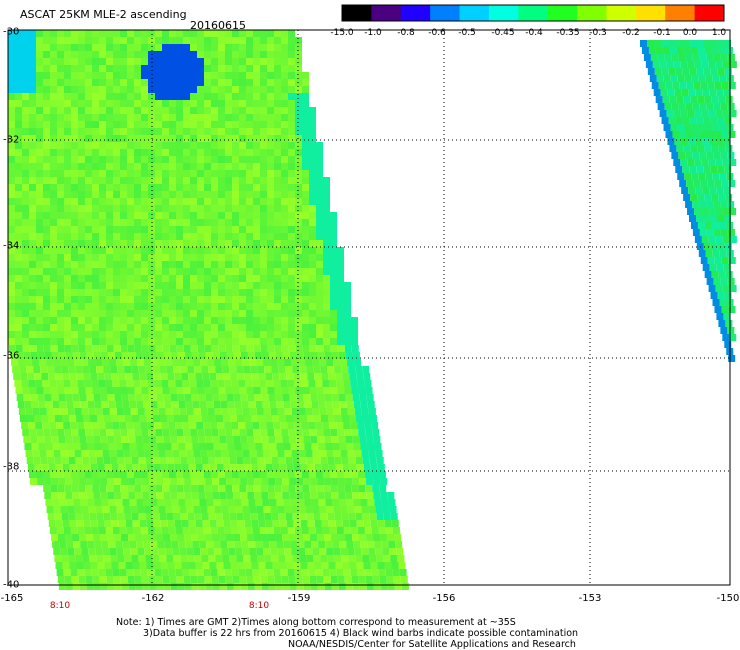 The width and height of the screenshot is (740, 650). I want to click on colorbar-label: -1.0, so click(373, 33).